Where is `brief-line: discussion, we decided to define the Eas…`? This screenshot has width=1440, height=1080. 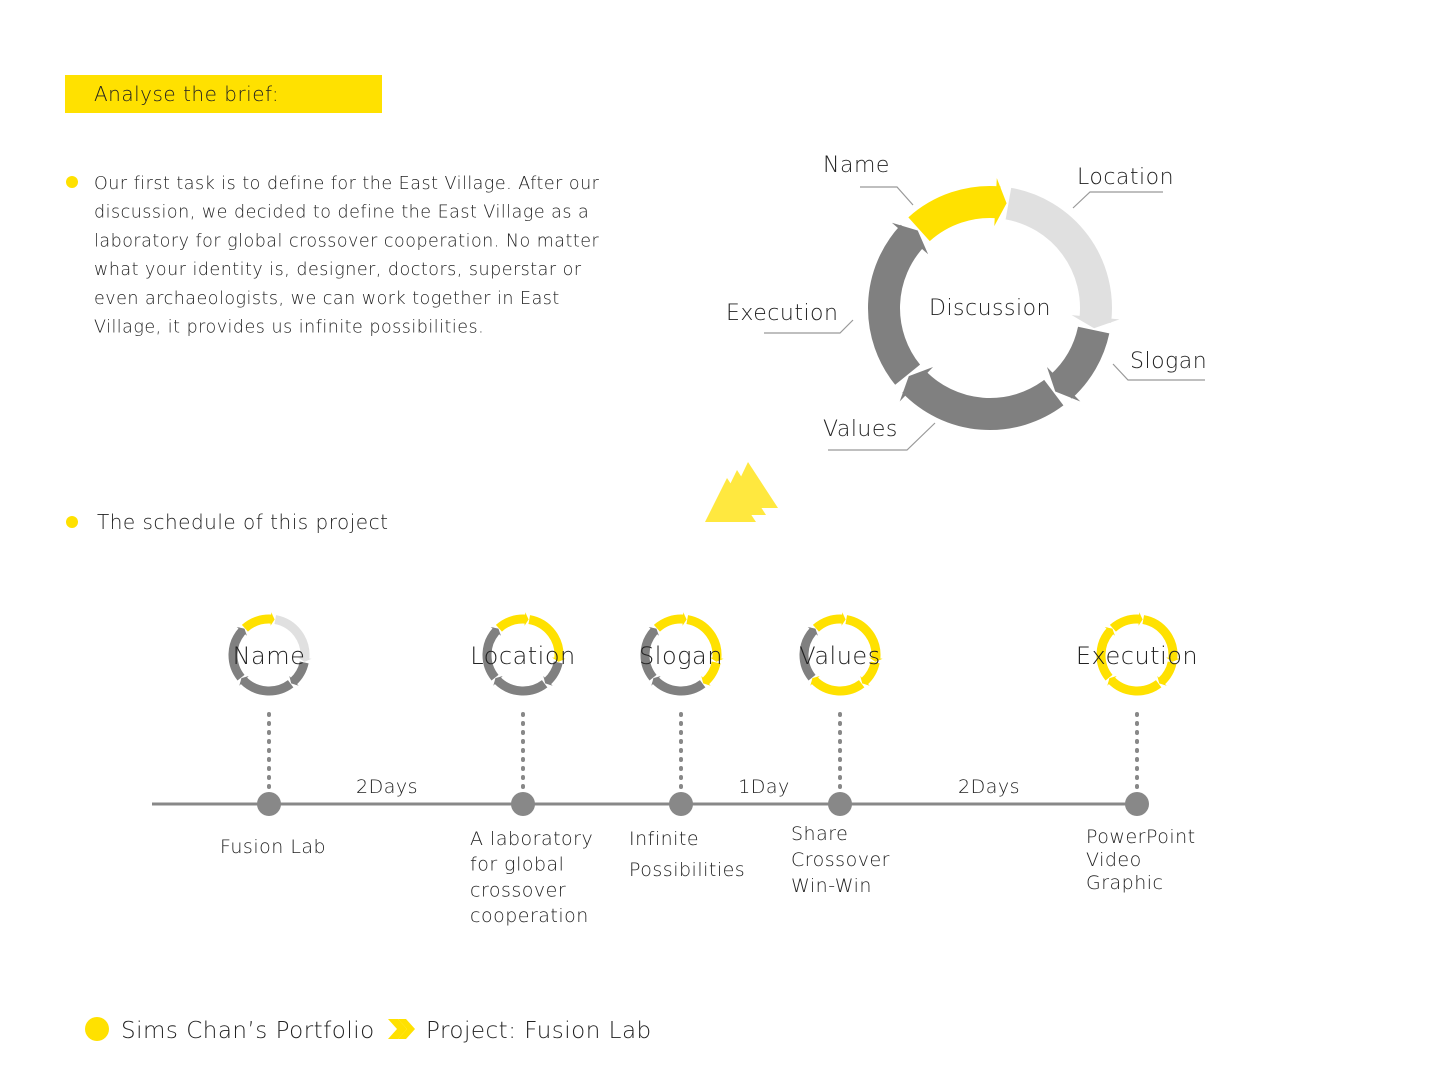
brief-line: discussion, we decided to define the Eas… is located at coordinates (341, 213).